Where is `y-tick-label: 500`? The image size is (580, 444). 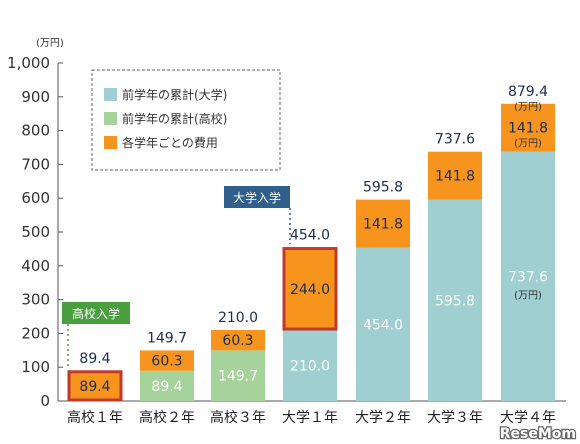
y-tick-label: 500 is located at coordinates (35, 232).